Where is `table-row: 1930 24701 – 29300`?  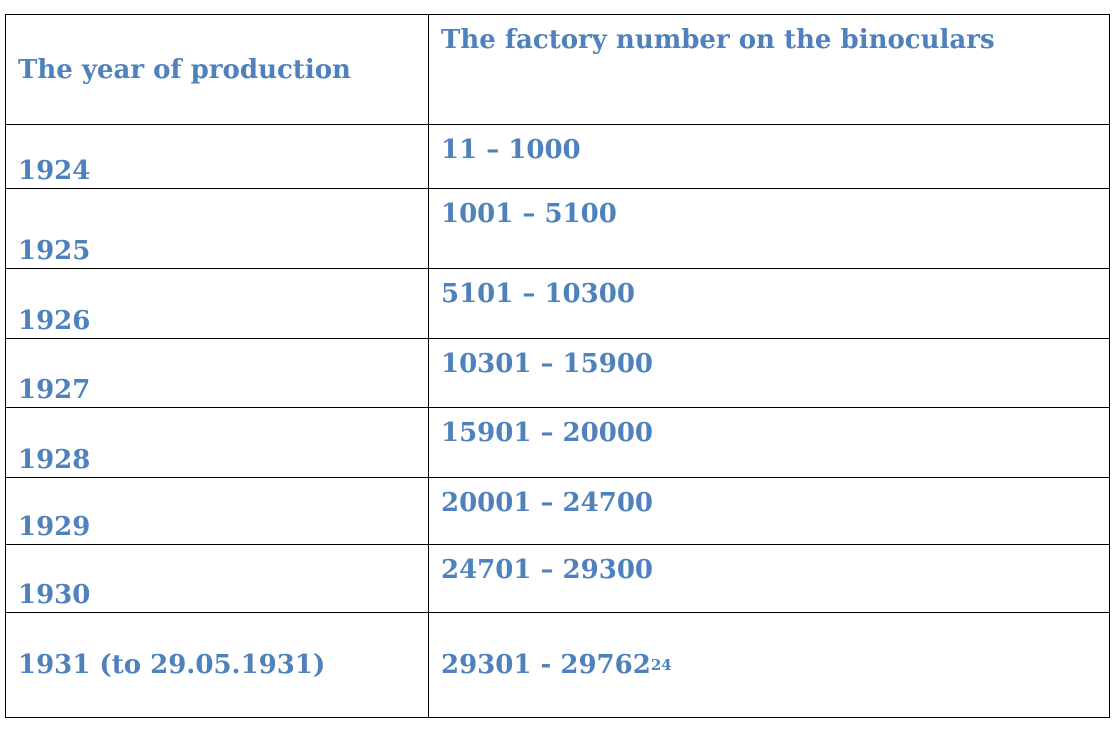 table-row: 1930 24701 – 29300 is located at coordinates (558, 579).